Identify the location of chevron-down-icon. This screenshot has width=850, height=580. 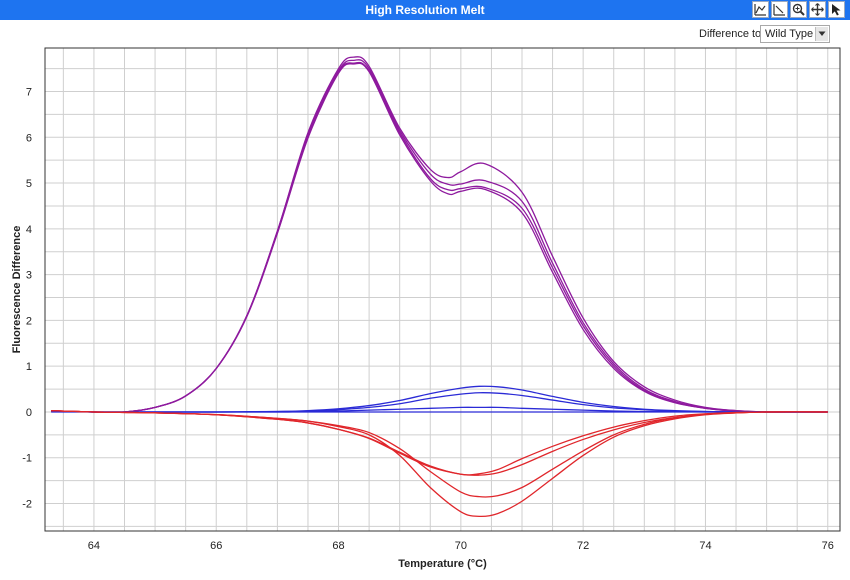
(821, 34).